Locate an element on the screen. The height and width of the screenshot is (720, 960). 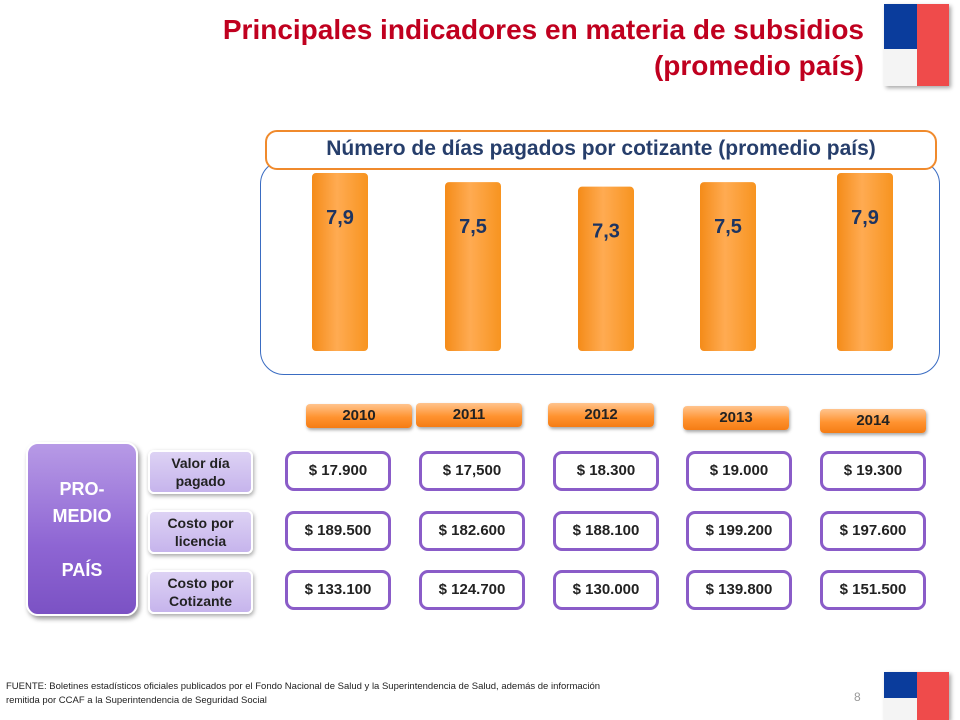
promedio-line-2: MEDIO is located at coordinates (82, 516).